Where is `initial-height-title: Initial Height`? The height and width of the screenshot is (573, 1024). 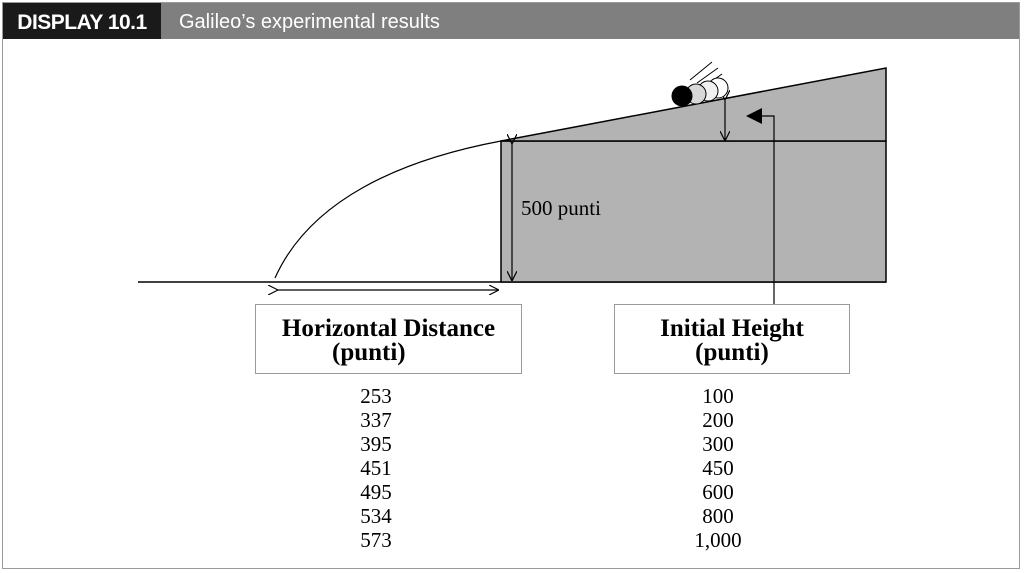 initial-height-title: Initial Height is located at coordinates (732, 328).